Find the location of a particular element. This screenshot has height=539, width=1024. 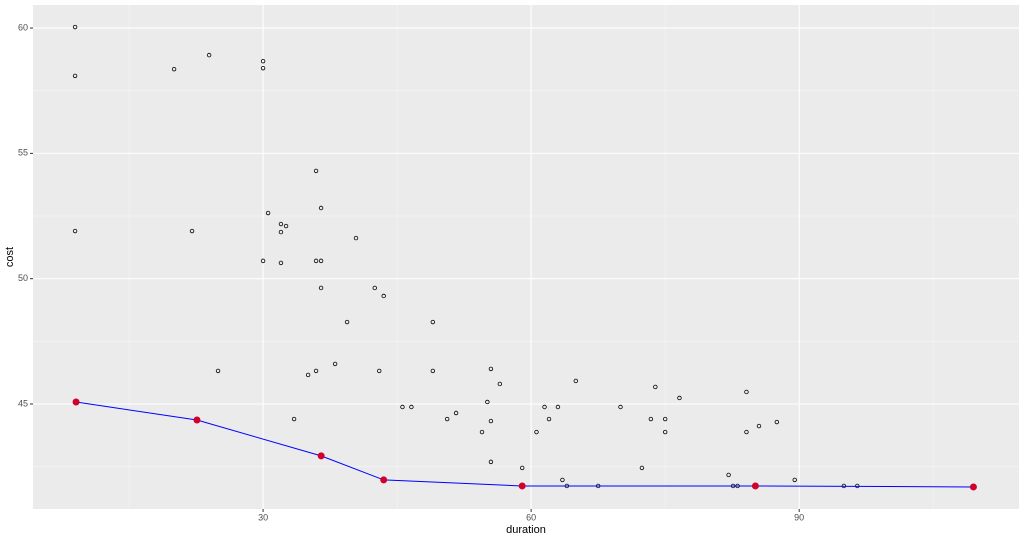

y-tick-label: 60 is located at coordinates (23, 27).